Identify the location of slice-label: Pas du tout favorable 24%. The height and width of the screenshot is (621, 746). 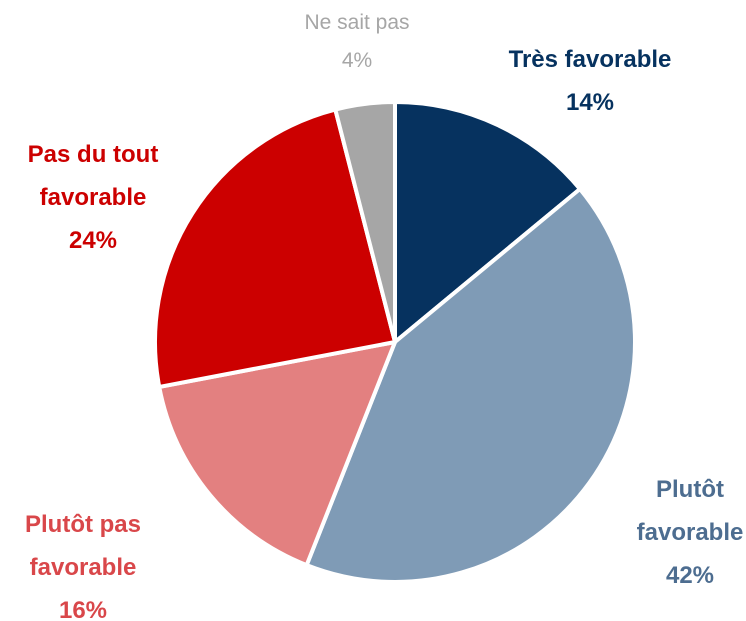
(93, 197).